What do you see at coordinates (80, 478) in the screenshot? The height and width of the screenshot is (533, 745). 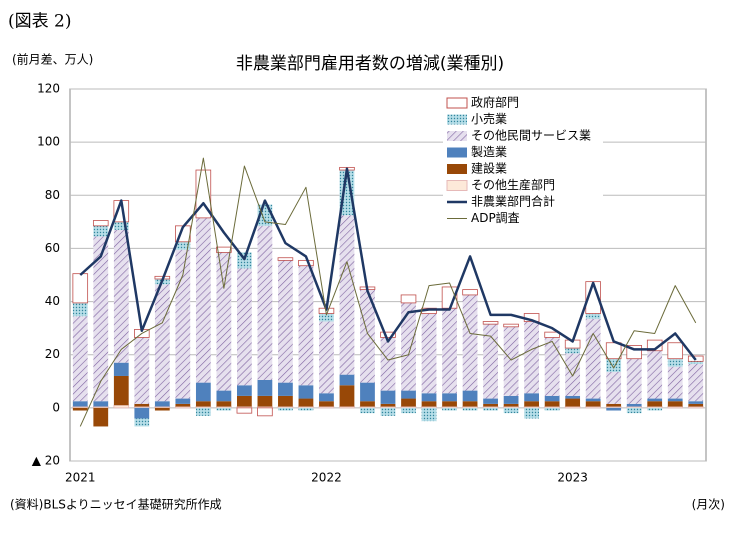 I see `x-tick-label: 2021` at bounding box center [80, 478].